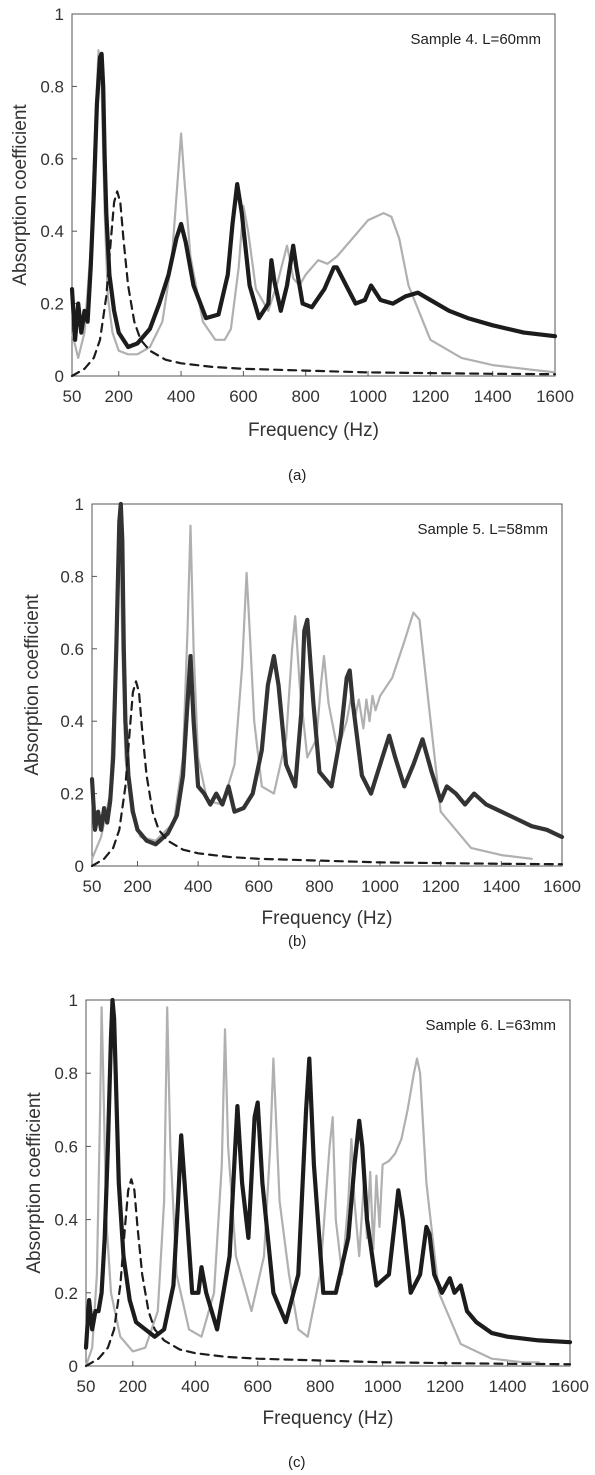 This screenshot has height=1475, width=595. Describe the element at coordinates (476, 39) in the screenshot. I see `sample-annotation: Sample 4. L=60mm` at that location.